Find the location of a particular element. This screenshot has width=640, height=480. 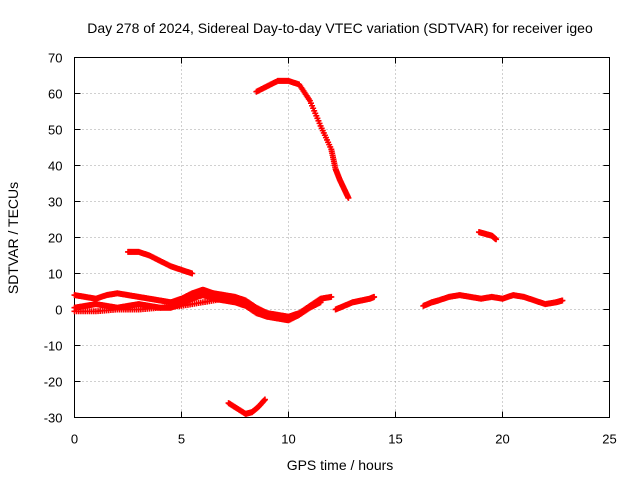

y-tick-label: 0 is located at coordinates (58, 310).